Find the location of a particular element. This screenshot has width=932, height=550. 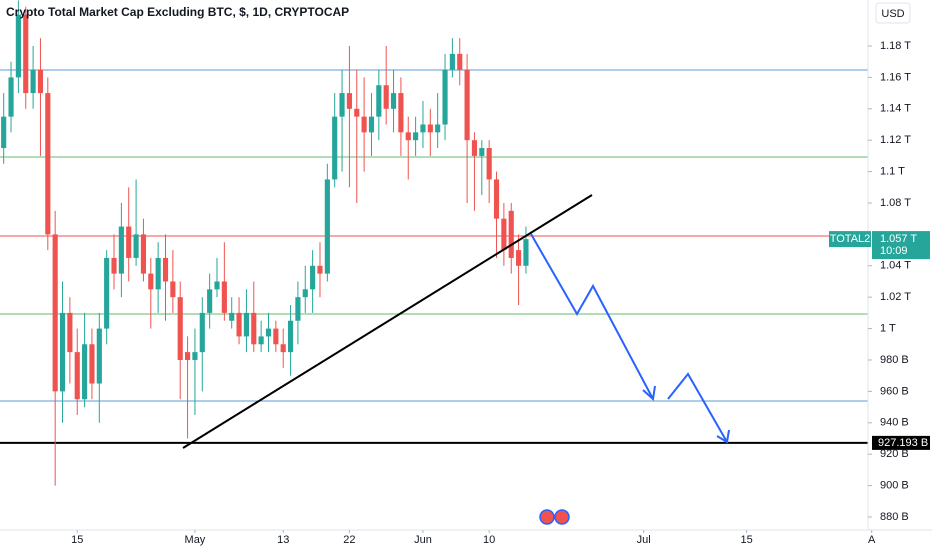

y-tick-label: 1.16 T is located at coordinates (895, 77).